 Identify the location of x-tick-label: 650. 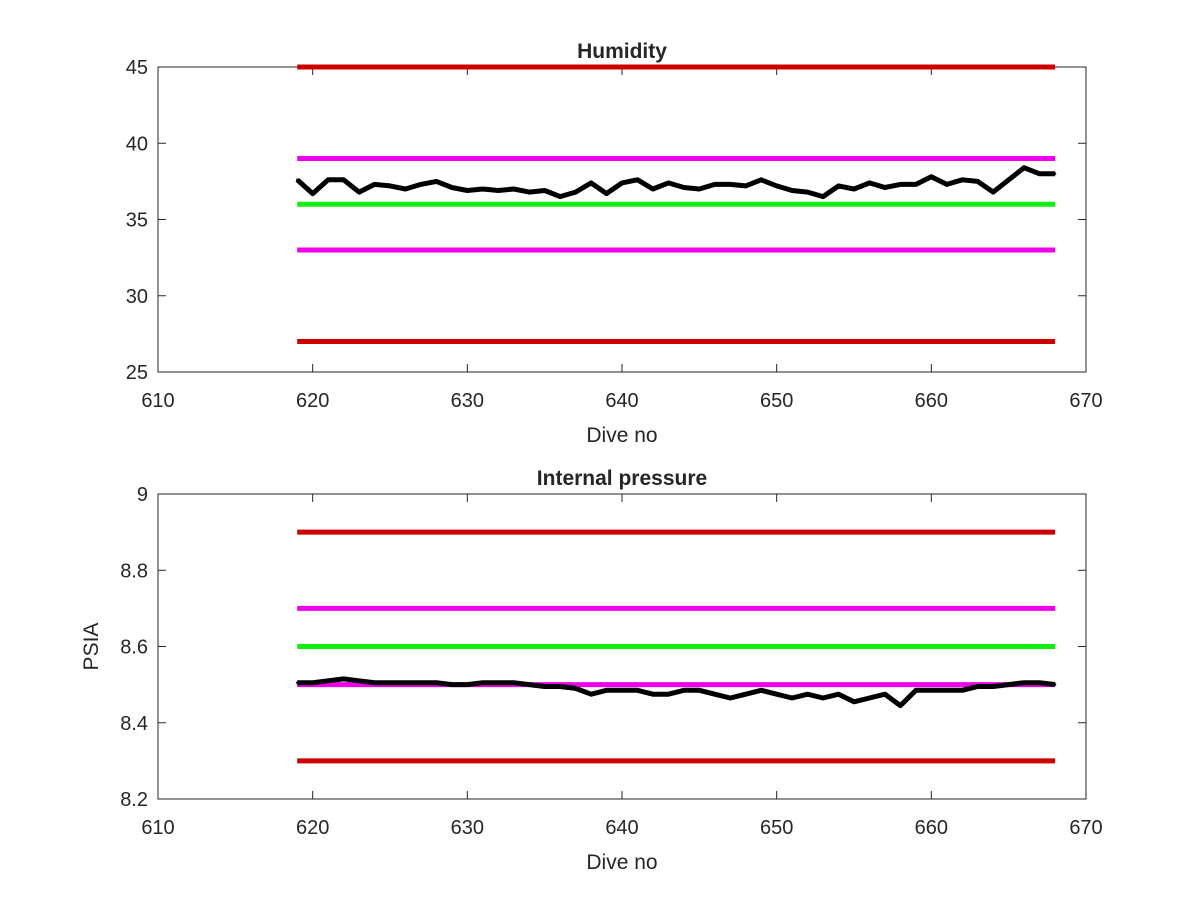
(776, 828).